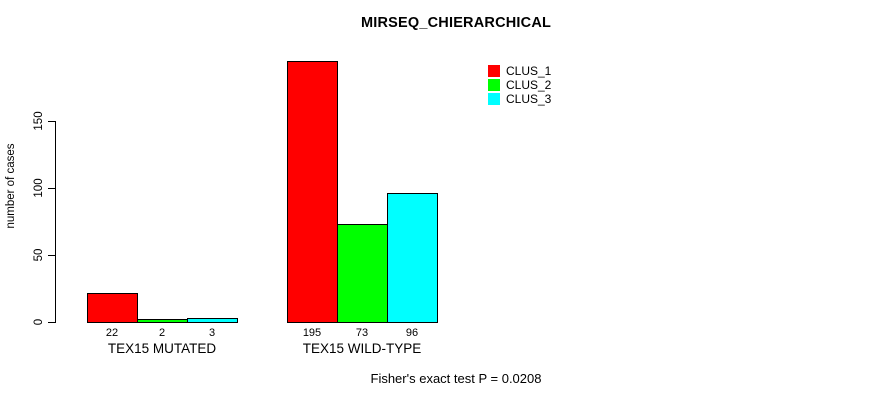 This screenshot has height=400, width=890. I want to click on bar-value-label: 22, so click(112, 333).